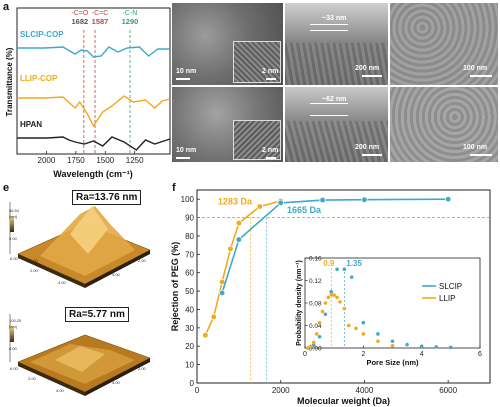 Image resolution: width=500 pixels, height=407 pixels. What do you see at coordinates (315, 326) in the screenshot?
I see `inset-ytick-label: 0.04` at bounding box center [315, 326].